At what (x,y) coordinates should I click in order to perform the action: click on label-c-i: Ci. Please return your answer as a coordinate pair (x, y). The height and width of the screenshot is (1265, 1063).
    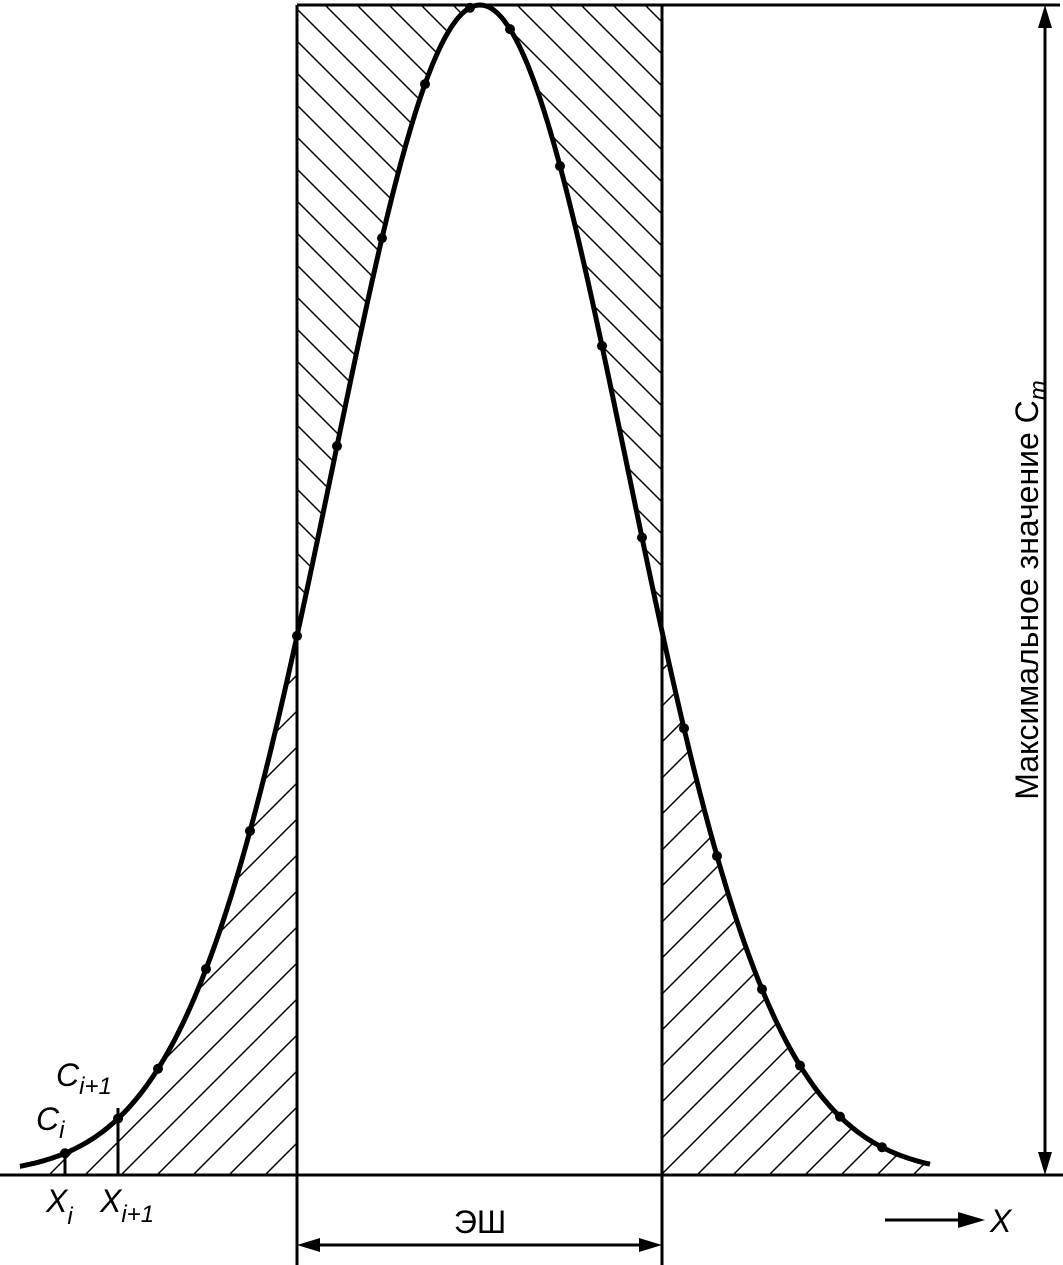
    Looking at the image, I should click on (50, 1122).